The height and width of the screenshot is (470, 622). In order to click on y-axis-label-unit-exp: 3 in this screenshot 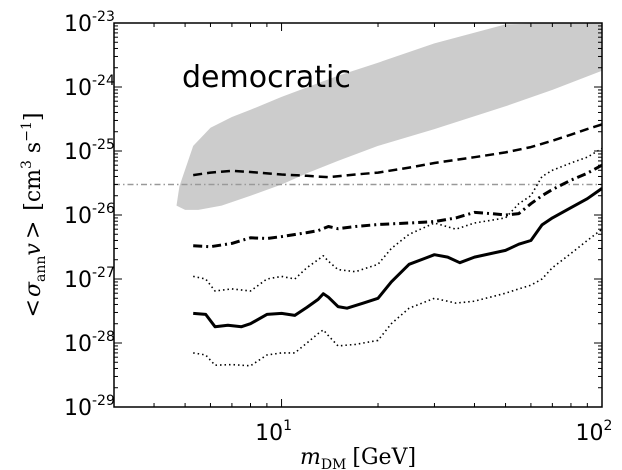, I will do `click(27, 164)`.